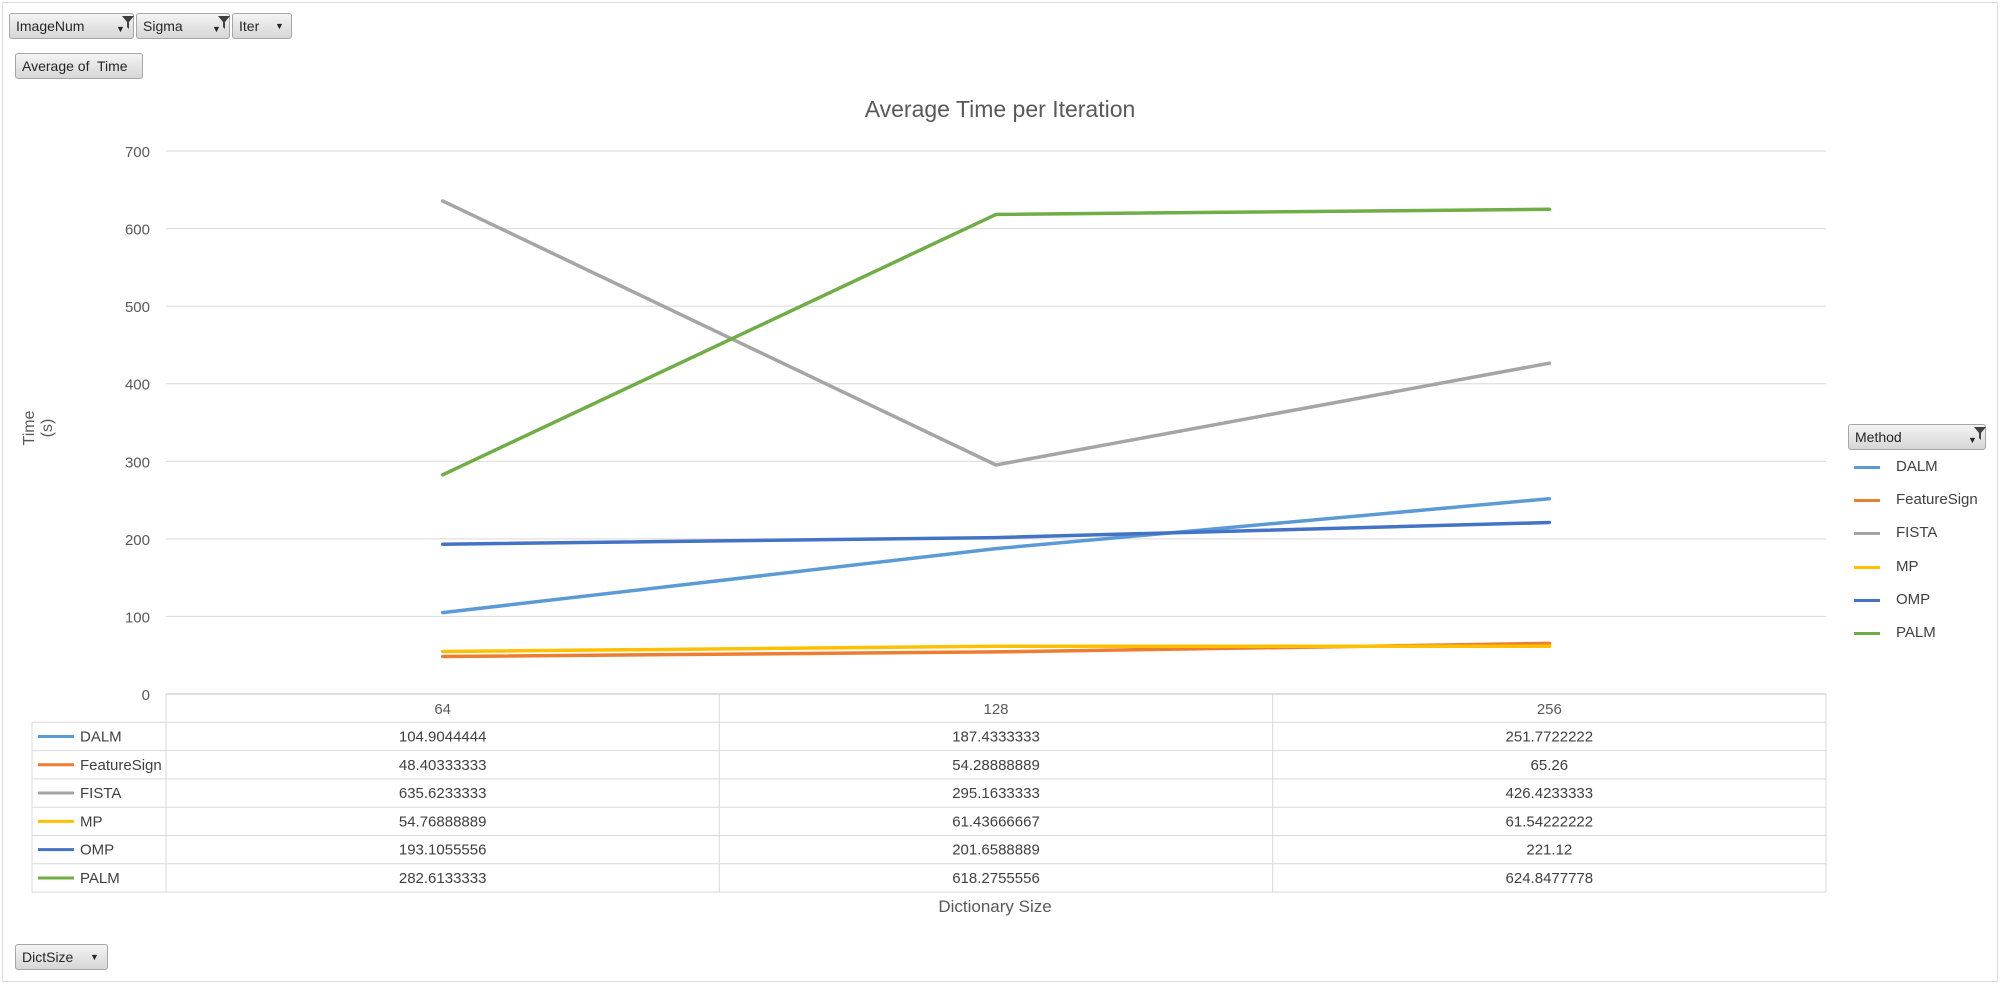 Image resolution: width=2000 pixels, height=984 pixels. What do you see at coordinates (1550, 736) in the screenshot?
I see `table-cell-value: 251.7722222` at bounding box center [1550, 736].